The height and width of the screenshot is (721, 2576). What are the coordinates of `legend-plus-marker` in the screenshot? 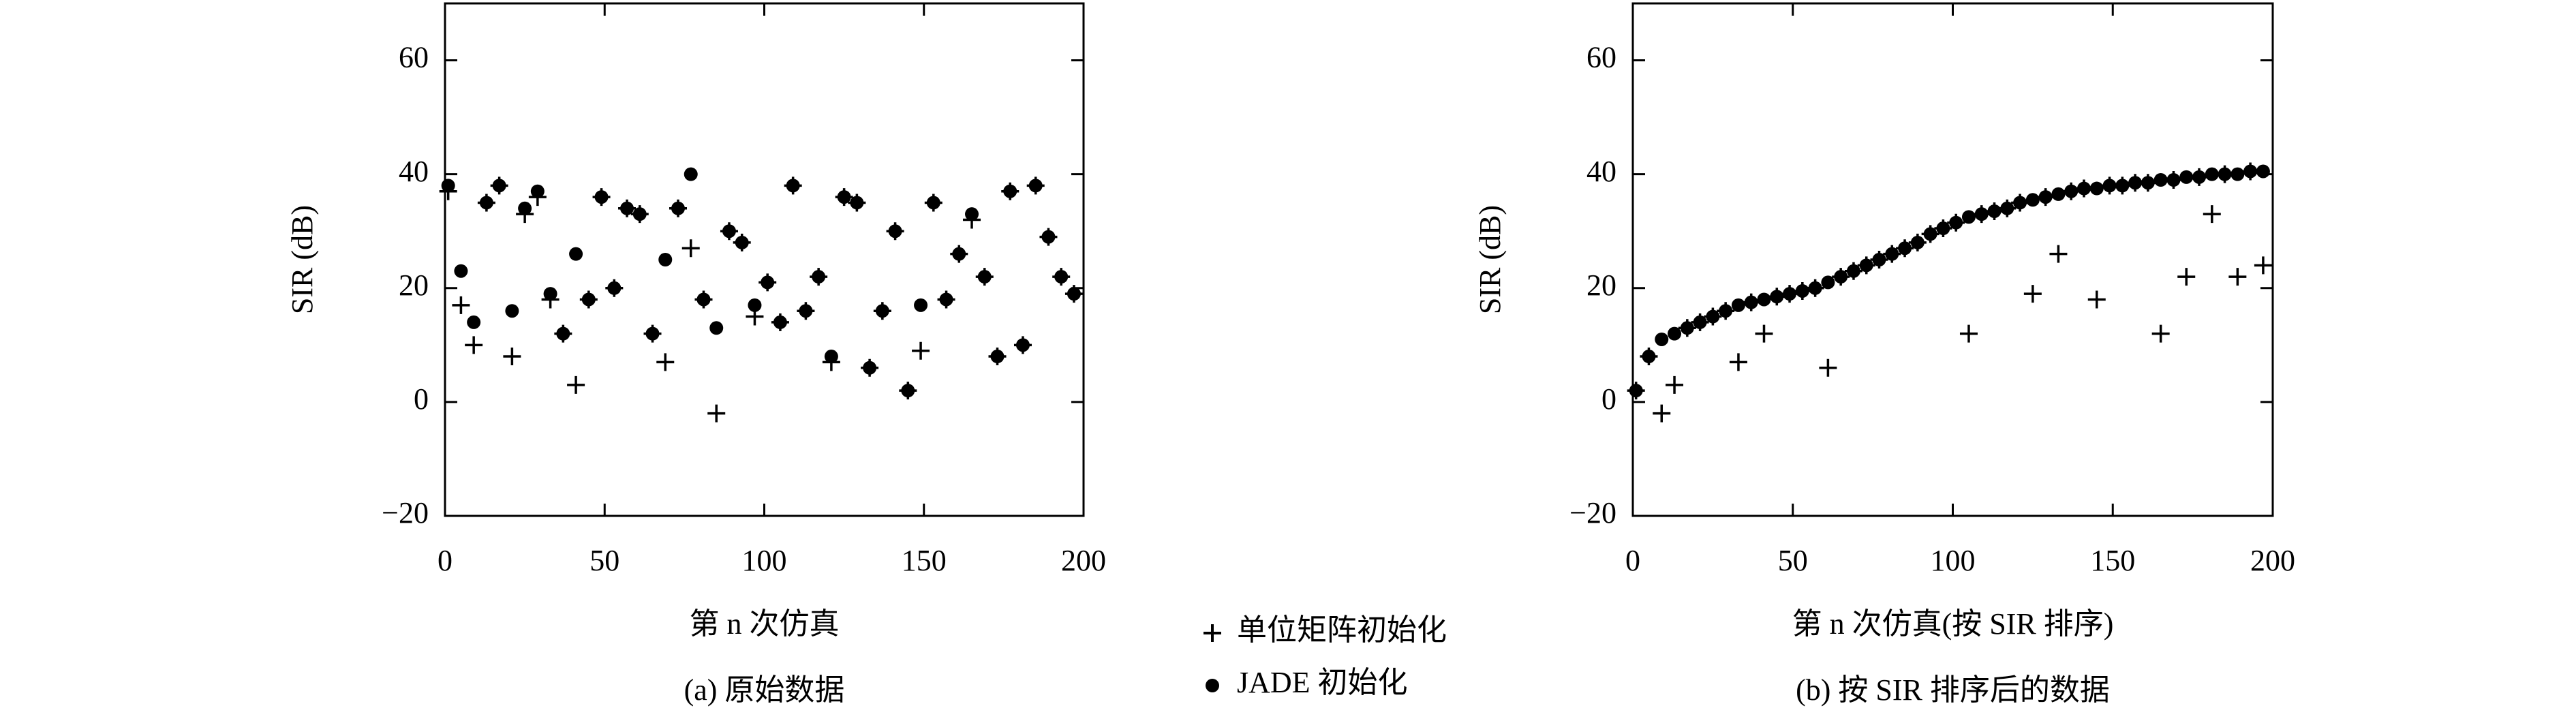 It's located at (1212, 633).